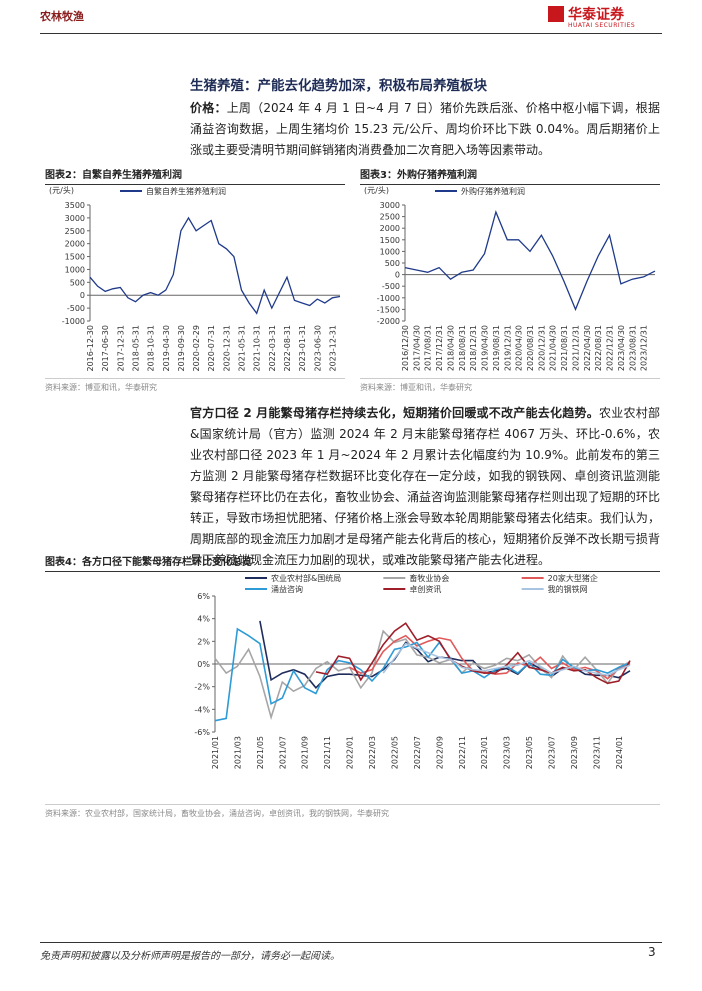 This screenshot has width=702, height=991. What do you see at coordinates (621, 348) in the screenshot?
I see `x-tick-label: 2023/04/30` at bounding box center [621, 348].